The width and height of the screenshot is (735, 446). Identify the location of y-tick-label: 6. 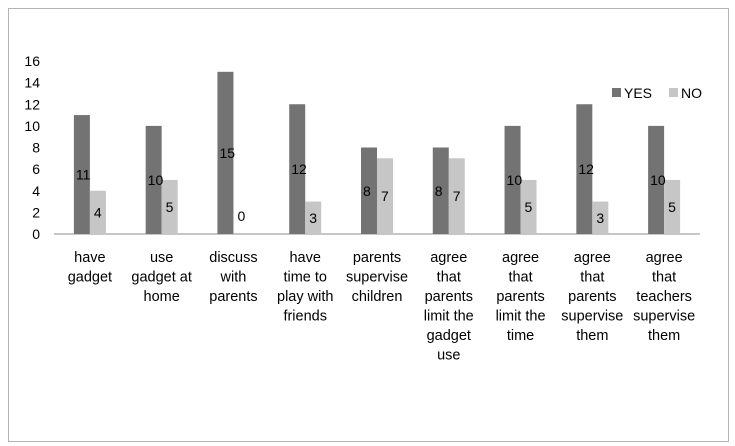
(36, 169).